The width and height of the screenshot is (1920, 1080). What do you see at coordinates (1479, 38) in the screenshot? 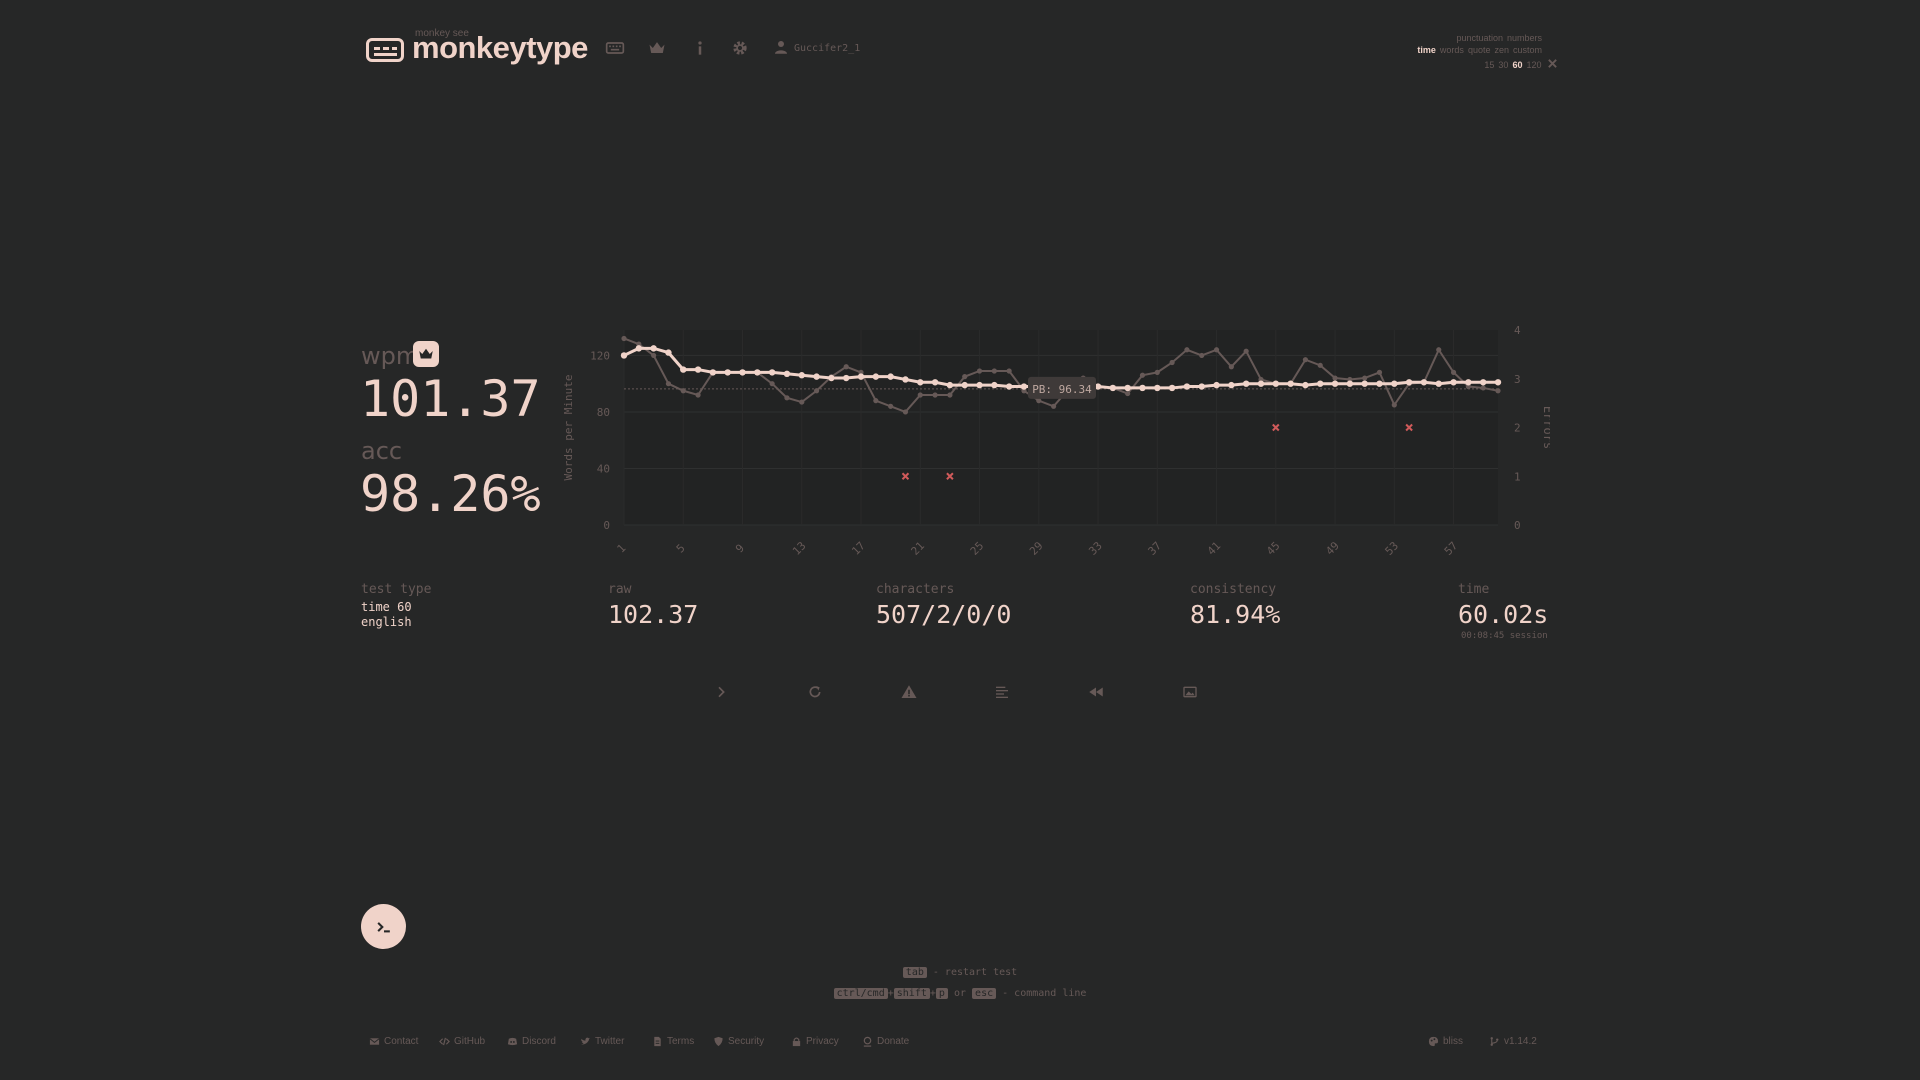
I see `config-punctuation: punctuation` at bounding box center [1479, 38].